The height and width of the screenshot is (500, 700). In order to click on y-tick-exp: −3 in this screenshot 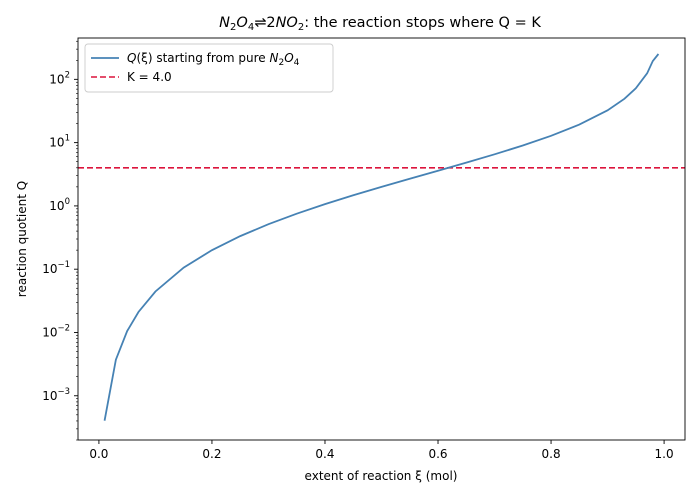, I will do `click(63, 392)`.